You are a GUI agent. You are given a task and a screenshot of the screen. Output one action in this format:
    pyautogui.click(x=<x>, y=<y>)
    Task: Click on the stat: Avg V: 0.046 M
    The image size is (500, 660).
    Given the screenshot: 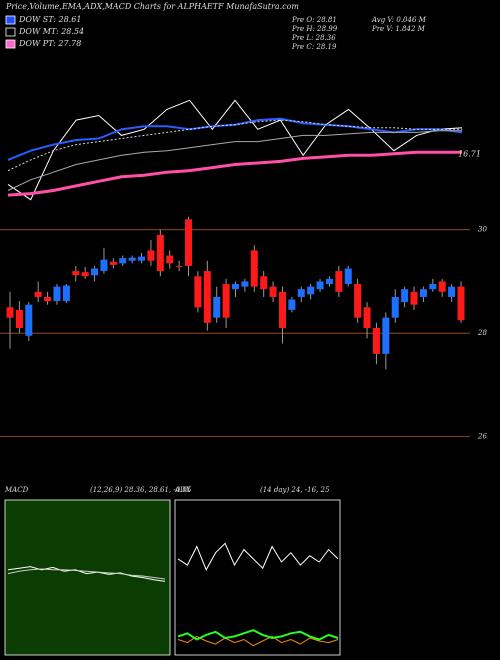 What is the action you would take?
    pyautogui.click(x=399, y=20)
    